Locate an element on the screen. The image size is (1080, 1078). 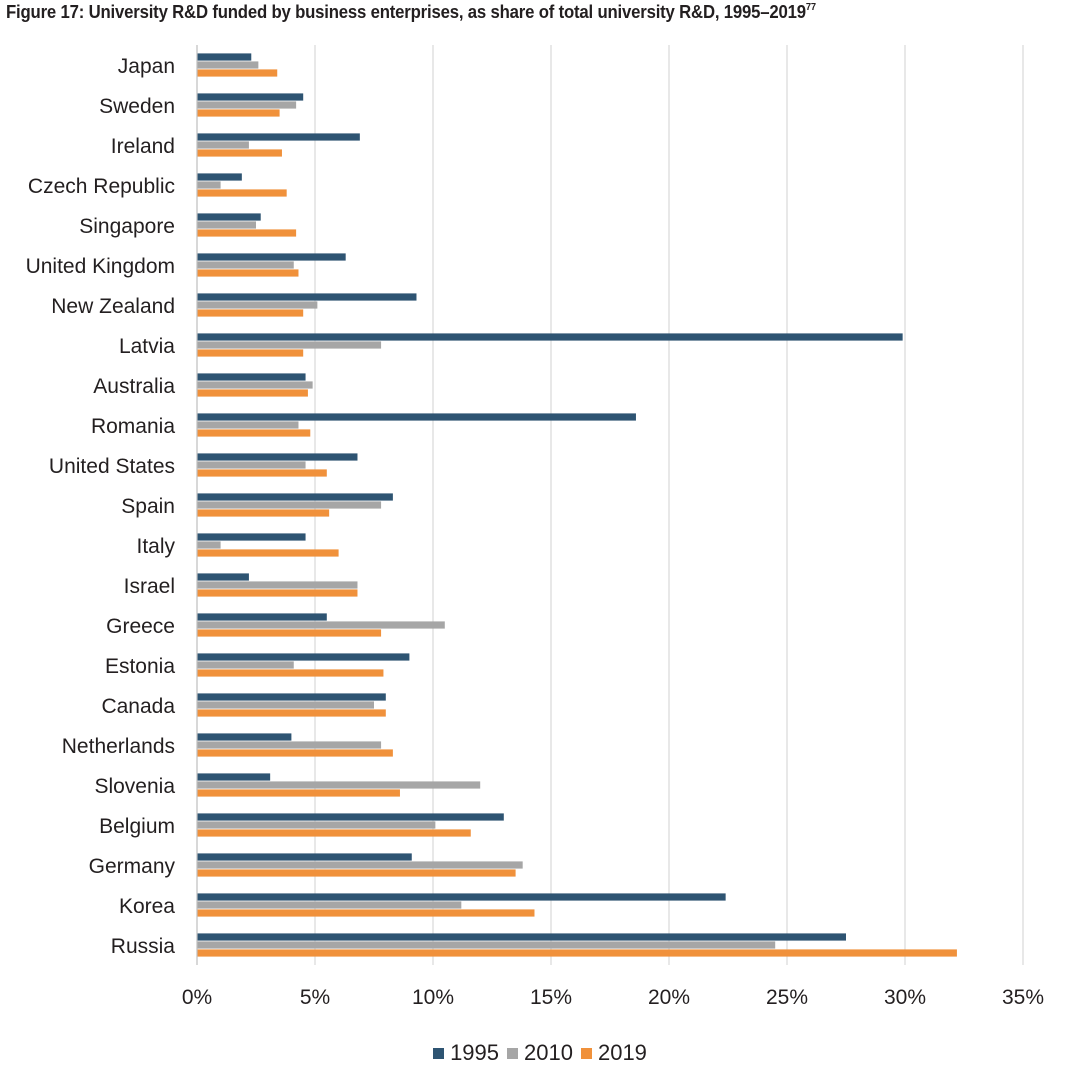
x-tick-label: 15% is located at coordinates (551, 997).